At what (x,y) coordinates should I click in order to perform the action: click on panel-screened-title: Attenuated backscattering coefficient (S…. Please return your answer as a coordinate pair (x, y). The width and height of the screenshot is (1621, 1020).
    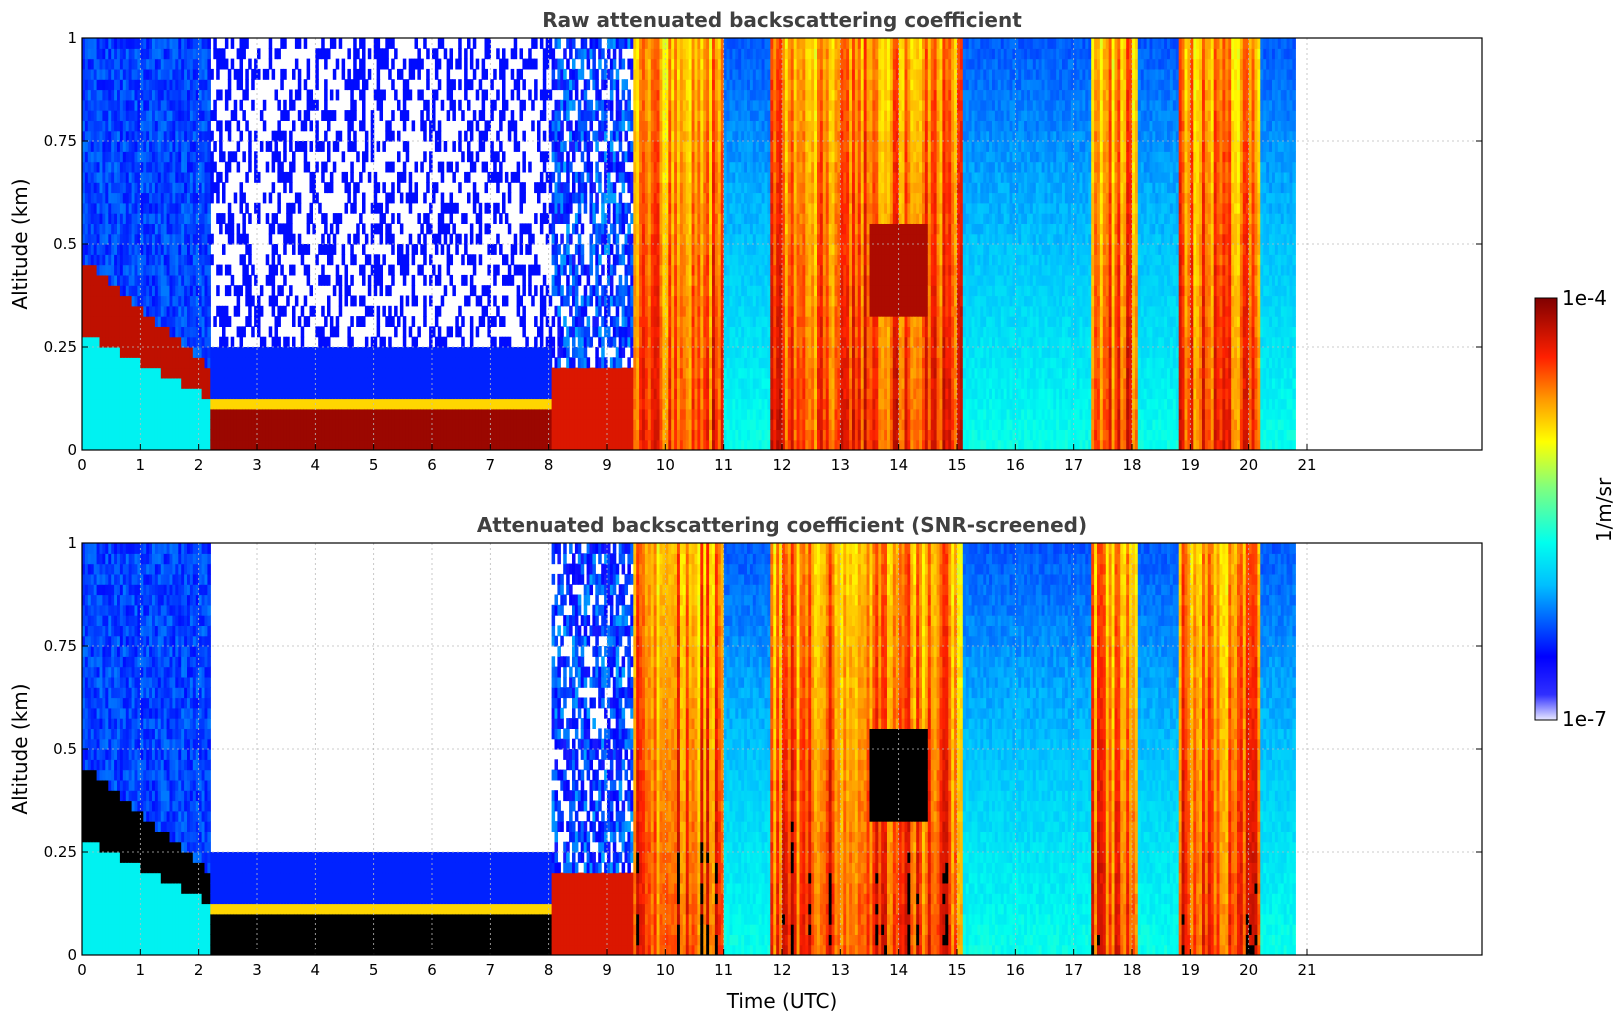
    Looking at the image, I should click on (782, 525).